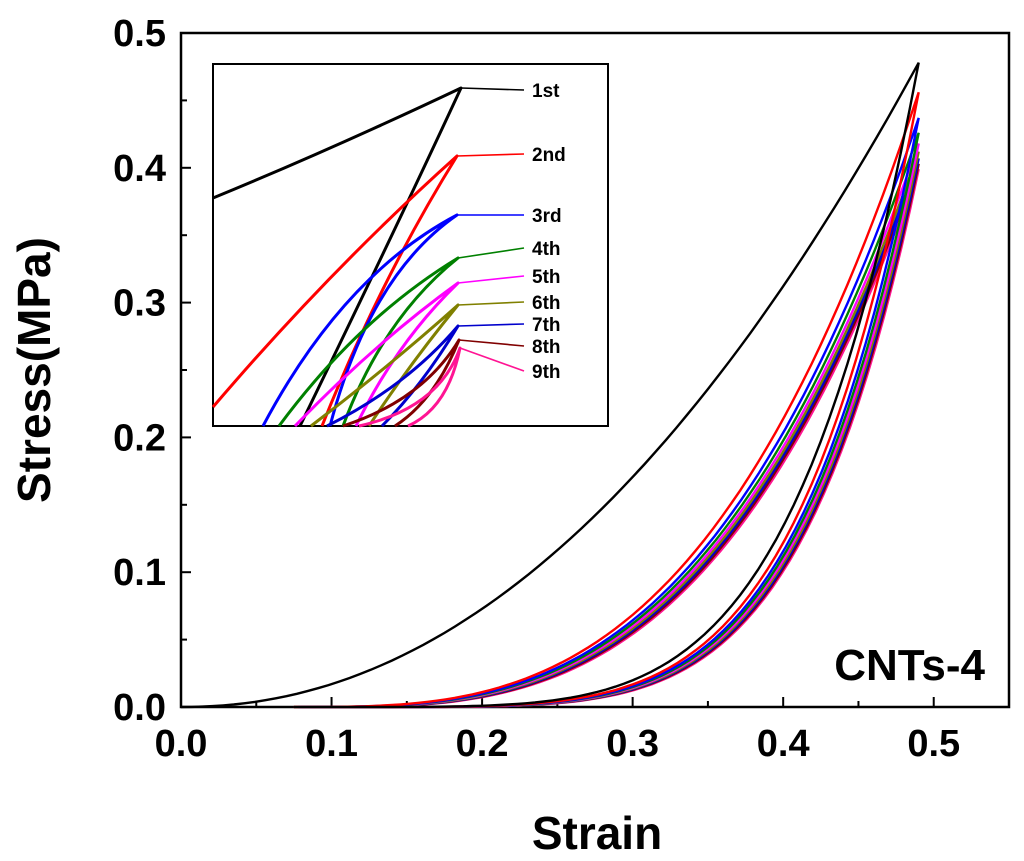 Image resolution: width=1024 pixels, height=861 pixels. What do you see at coordinates (547, 216) in the screenshot?
I see `inset-label-3rd: 3rd` at bounding box center [547, 216].